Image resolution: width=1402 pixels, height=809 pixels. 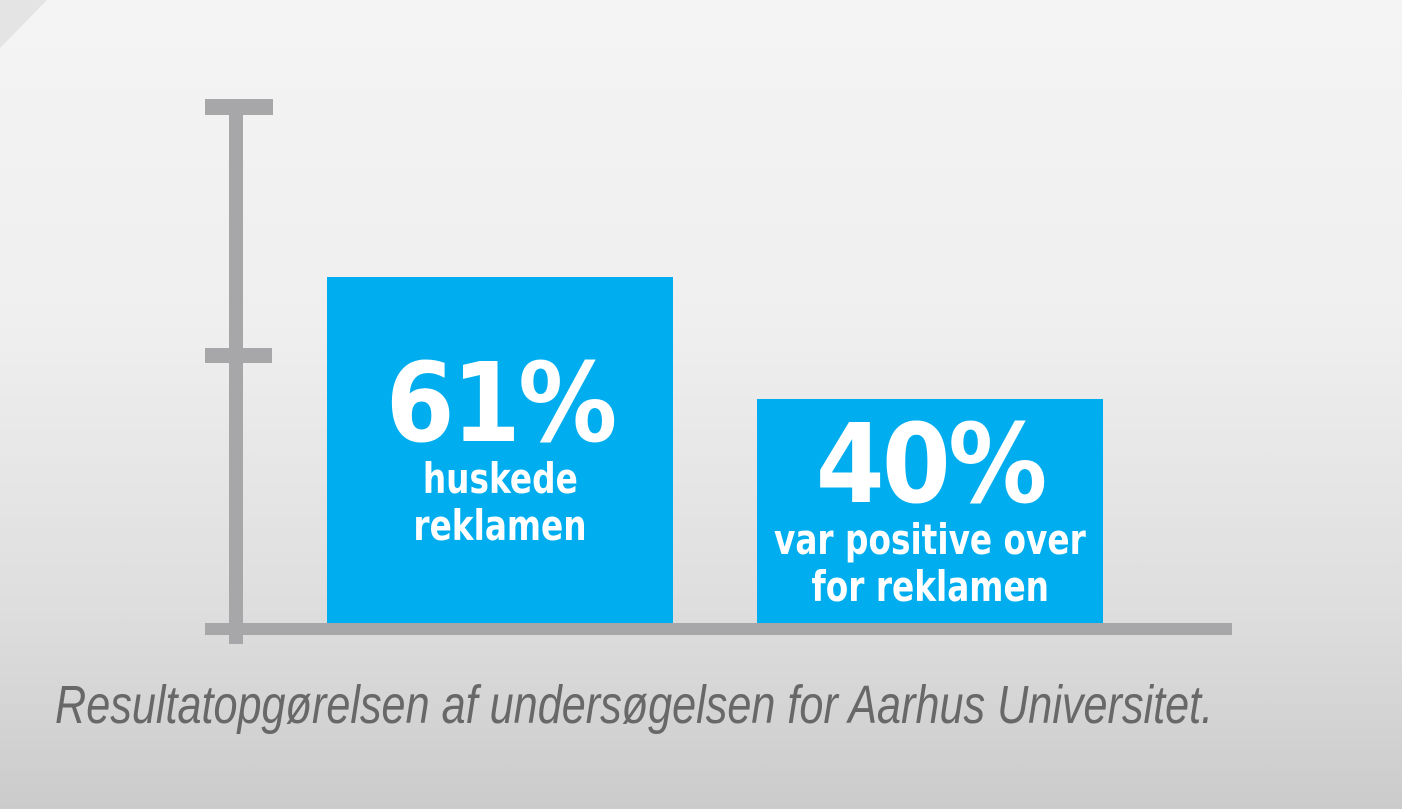 What do you see at coordinates (718, 629) in the screenshot?
I see `x-axis-line` at bounding box center [718, 629].